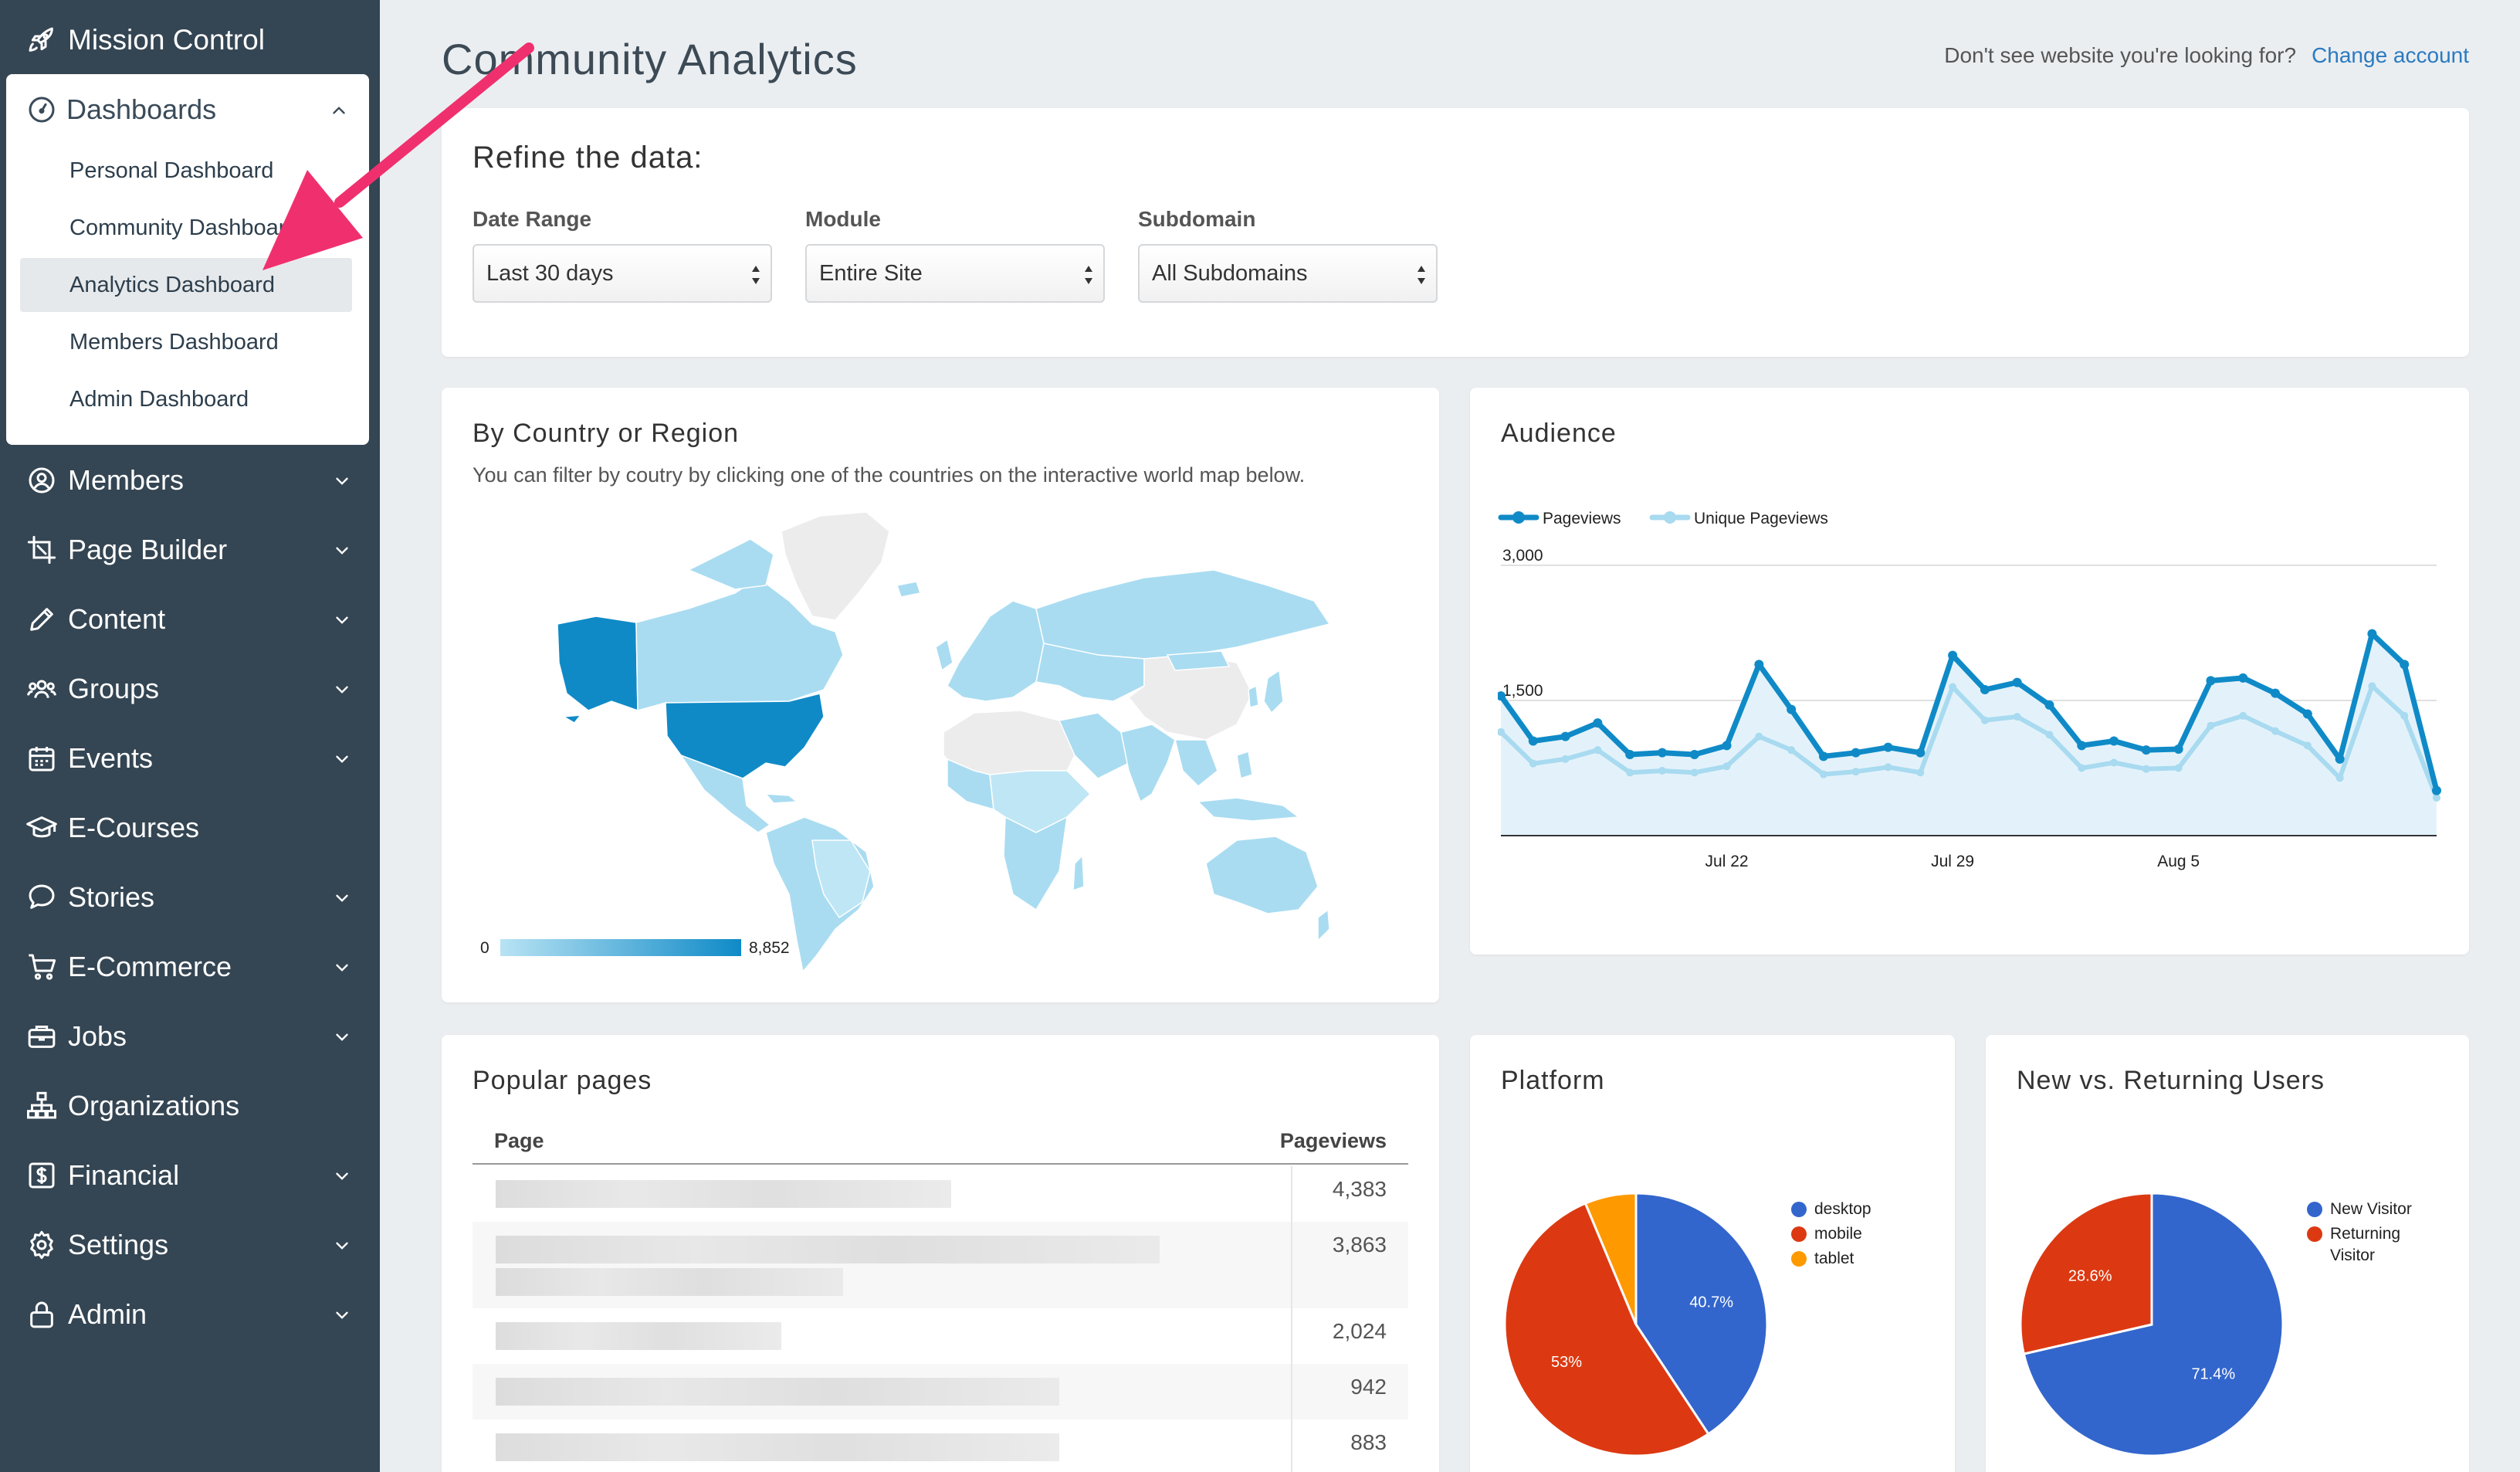 This screenshot has width=2520, height=1472. I want to click on sidebar-item-community-dashboard: Community Dashboard, so click(184, 227).